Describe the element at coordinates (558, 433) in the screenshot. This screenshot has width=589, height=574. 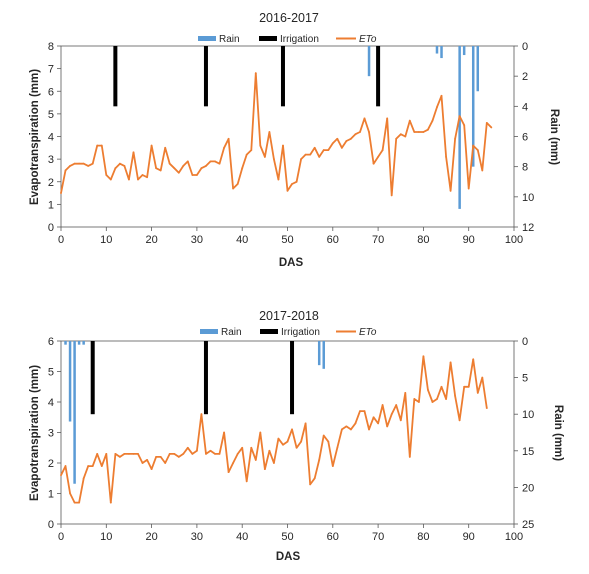
I see `y2-axis-label: Rain (mm)` at that location.